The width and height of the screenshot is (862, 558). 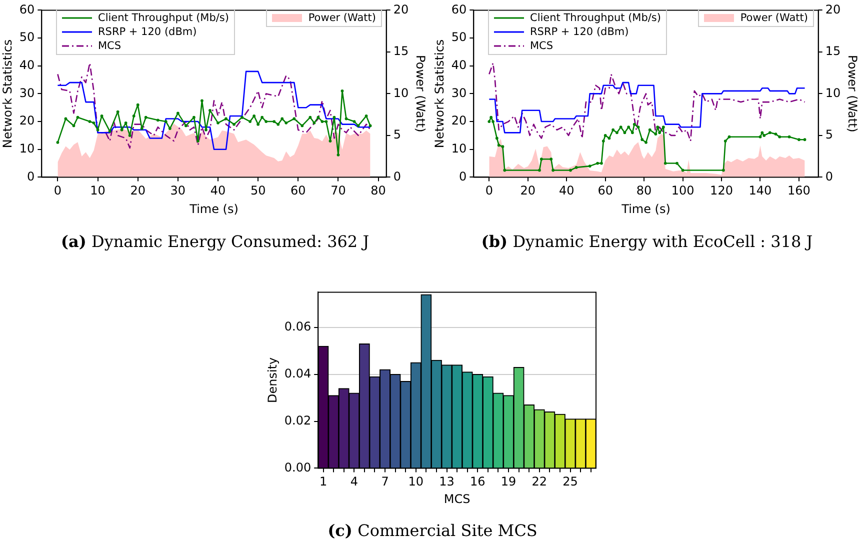 I want to click on x-tick-label: 7, so click(x=385, y=481).